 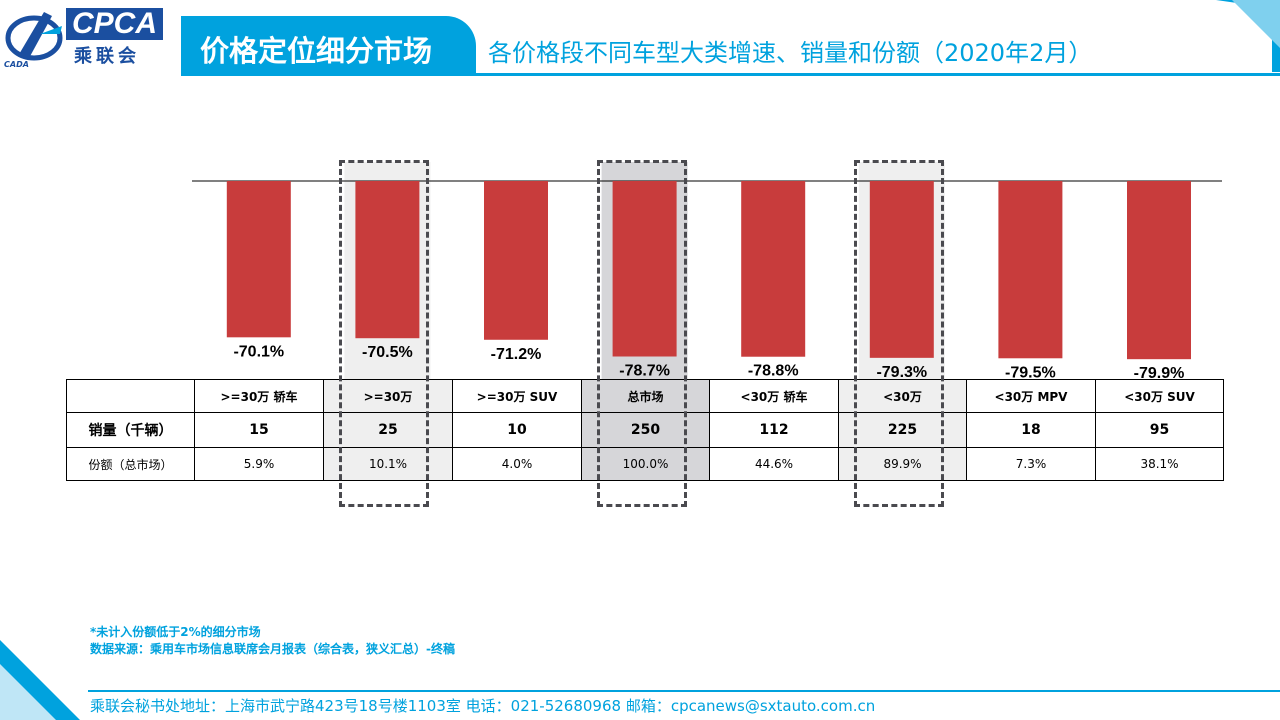 I want to click on table-header-cell: <30万 MPV, so click(x=1031, y=396).